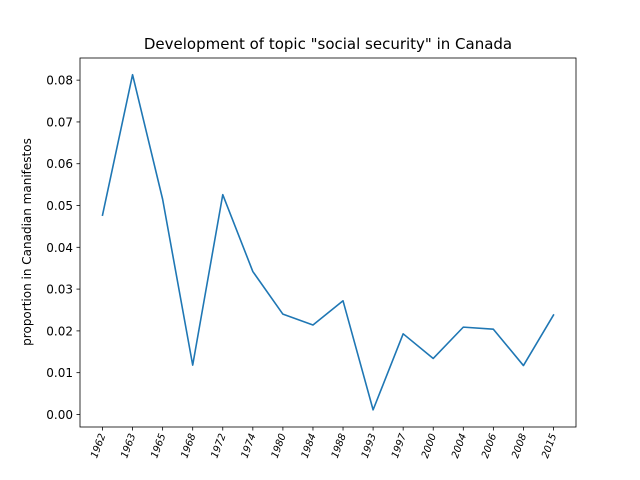  I want to click on y-tick-label: 0.01, so click(59, 373).